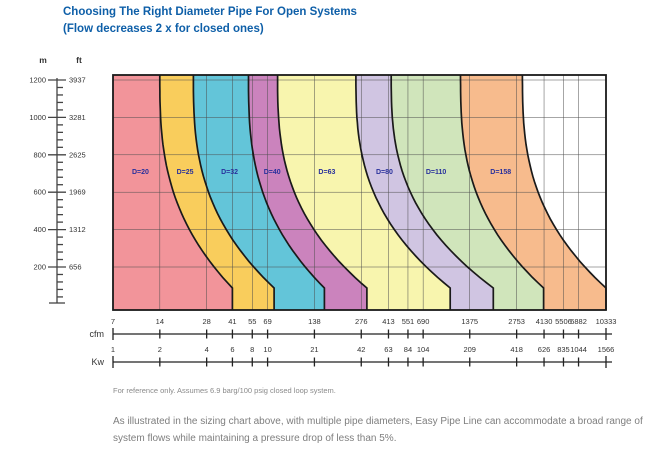  What do you see at coordinates (267, 349) in the screenshot?
I see `kw-axis-tick-label: 10` at bounding box center [267, 349].